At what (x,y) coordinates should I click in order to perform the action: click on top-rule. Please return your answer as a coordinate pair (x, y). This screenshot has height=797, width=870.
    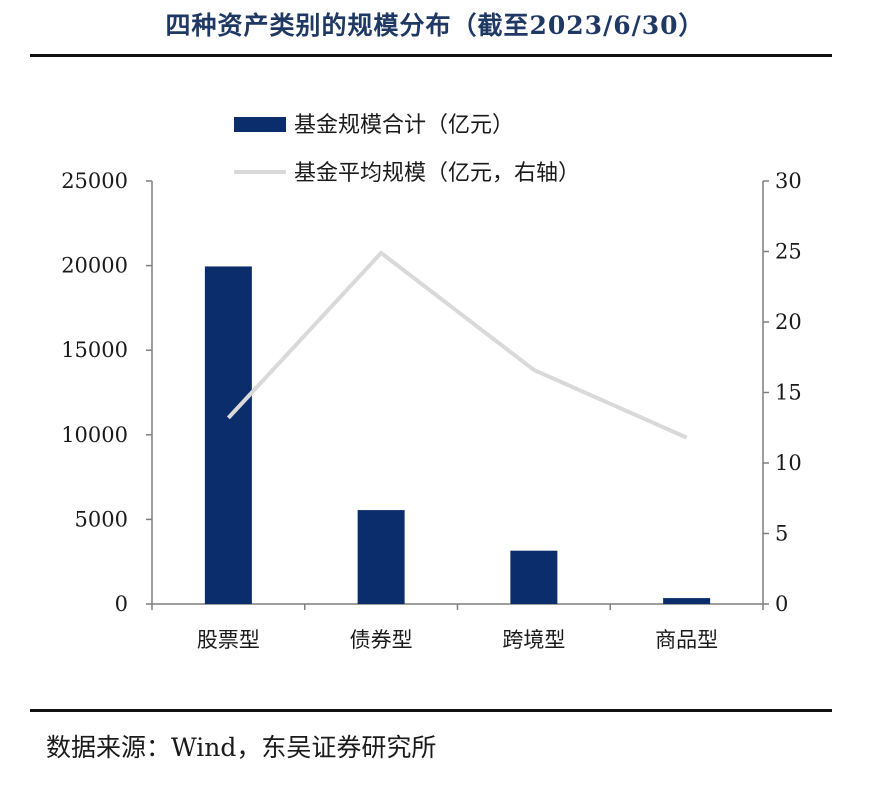
    Looking at the image, I should click on (431, 55).